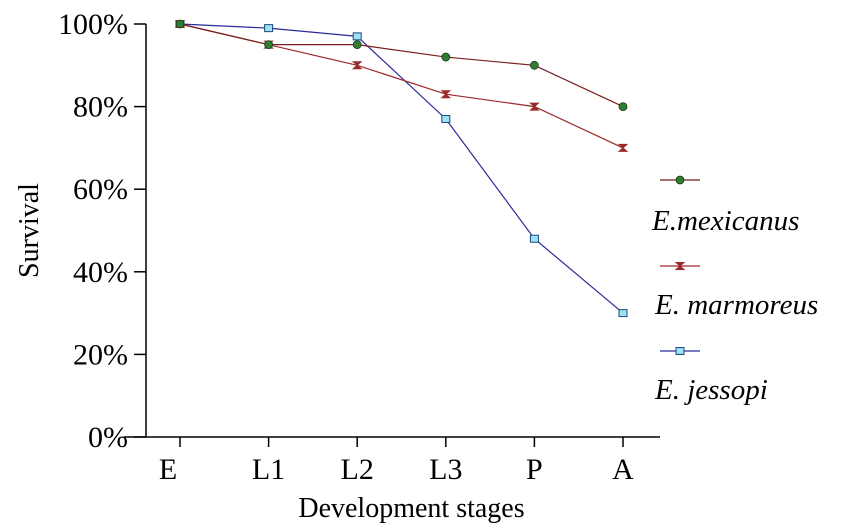 This screenshot has height=525, width=857. What do you see at coordinates (411, 508) in the screenshot?
I see `x-axis-title: Development stages` at bounding box center [411, 508].